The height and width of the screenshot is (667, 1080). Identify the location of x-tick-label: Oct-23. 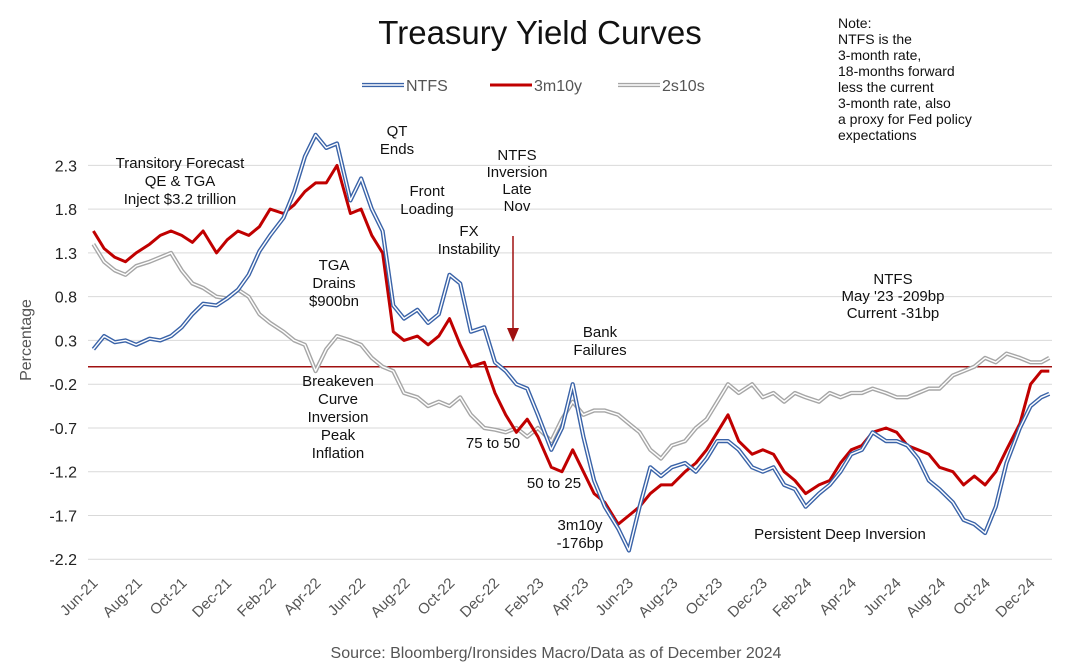
(704, 597).